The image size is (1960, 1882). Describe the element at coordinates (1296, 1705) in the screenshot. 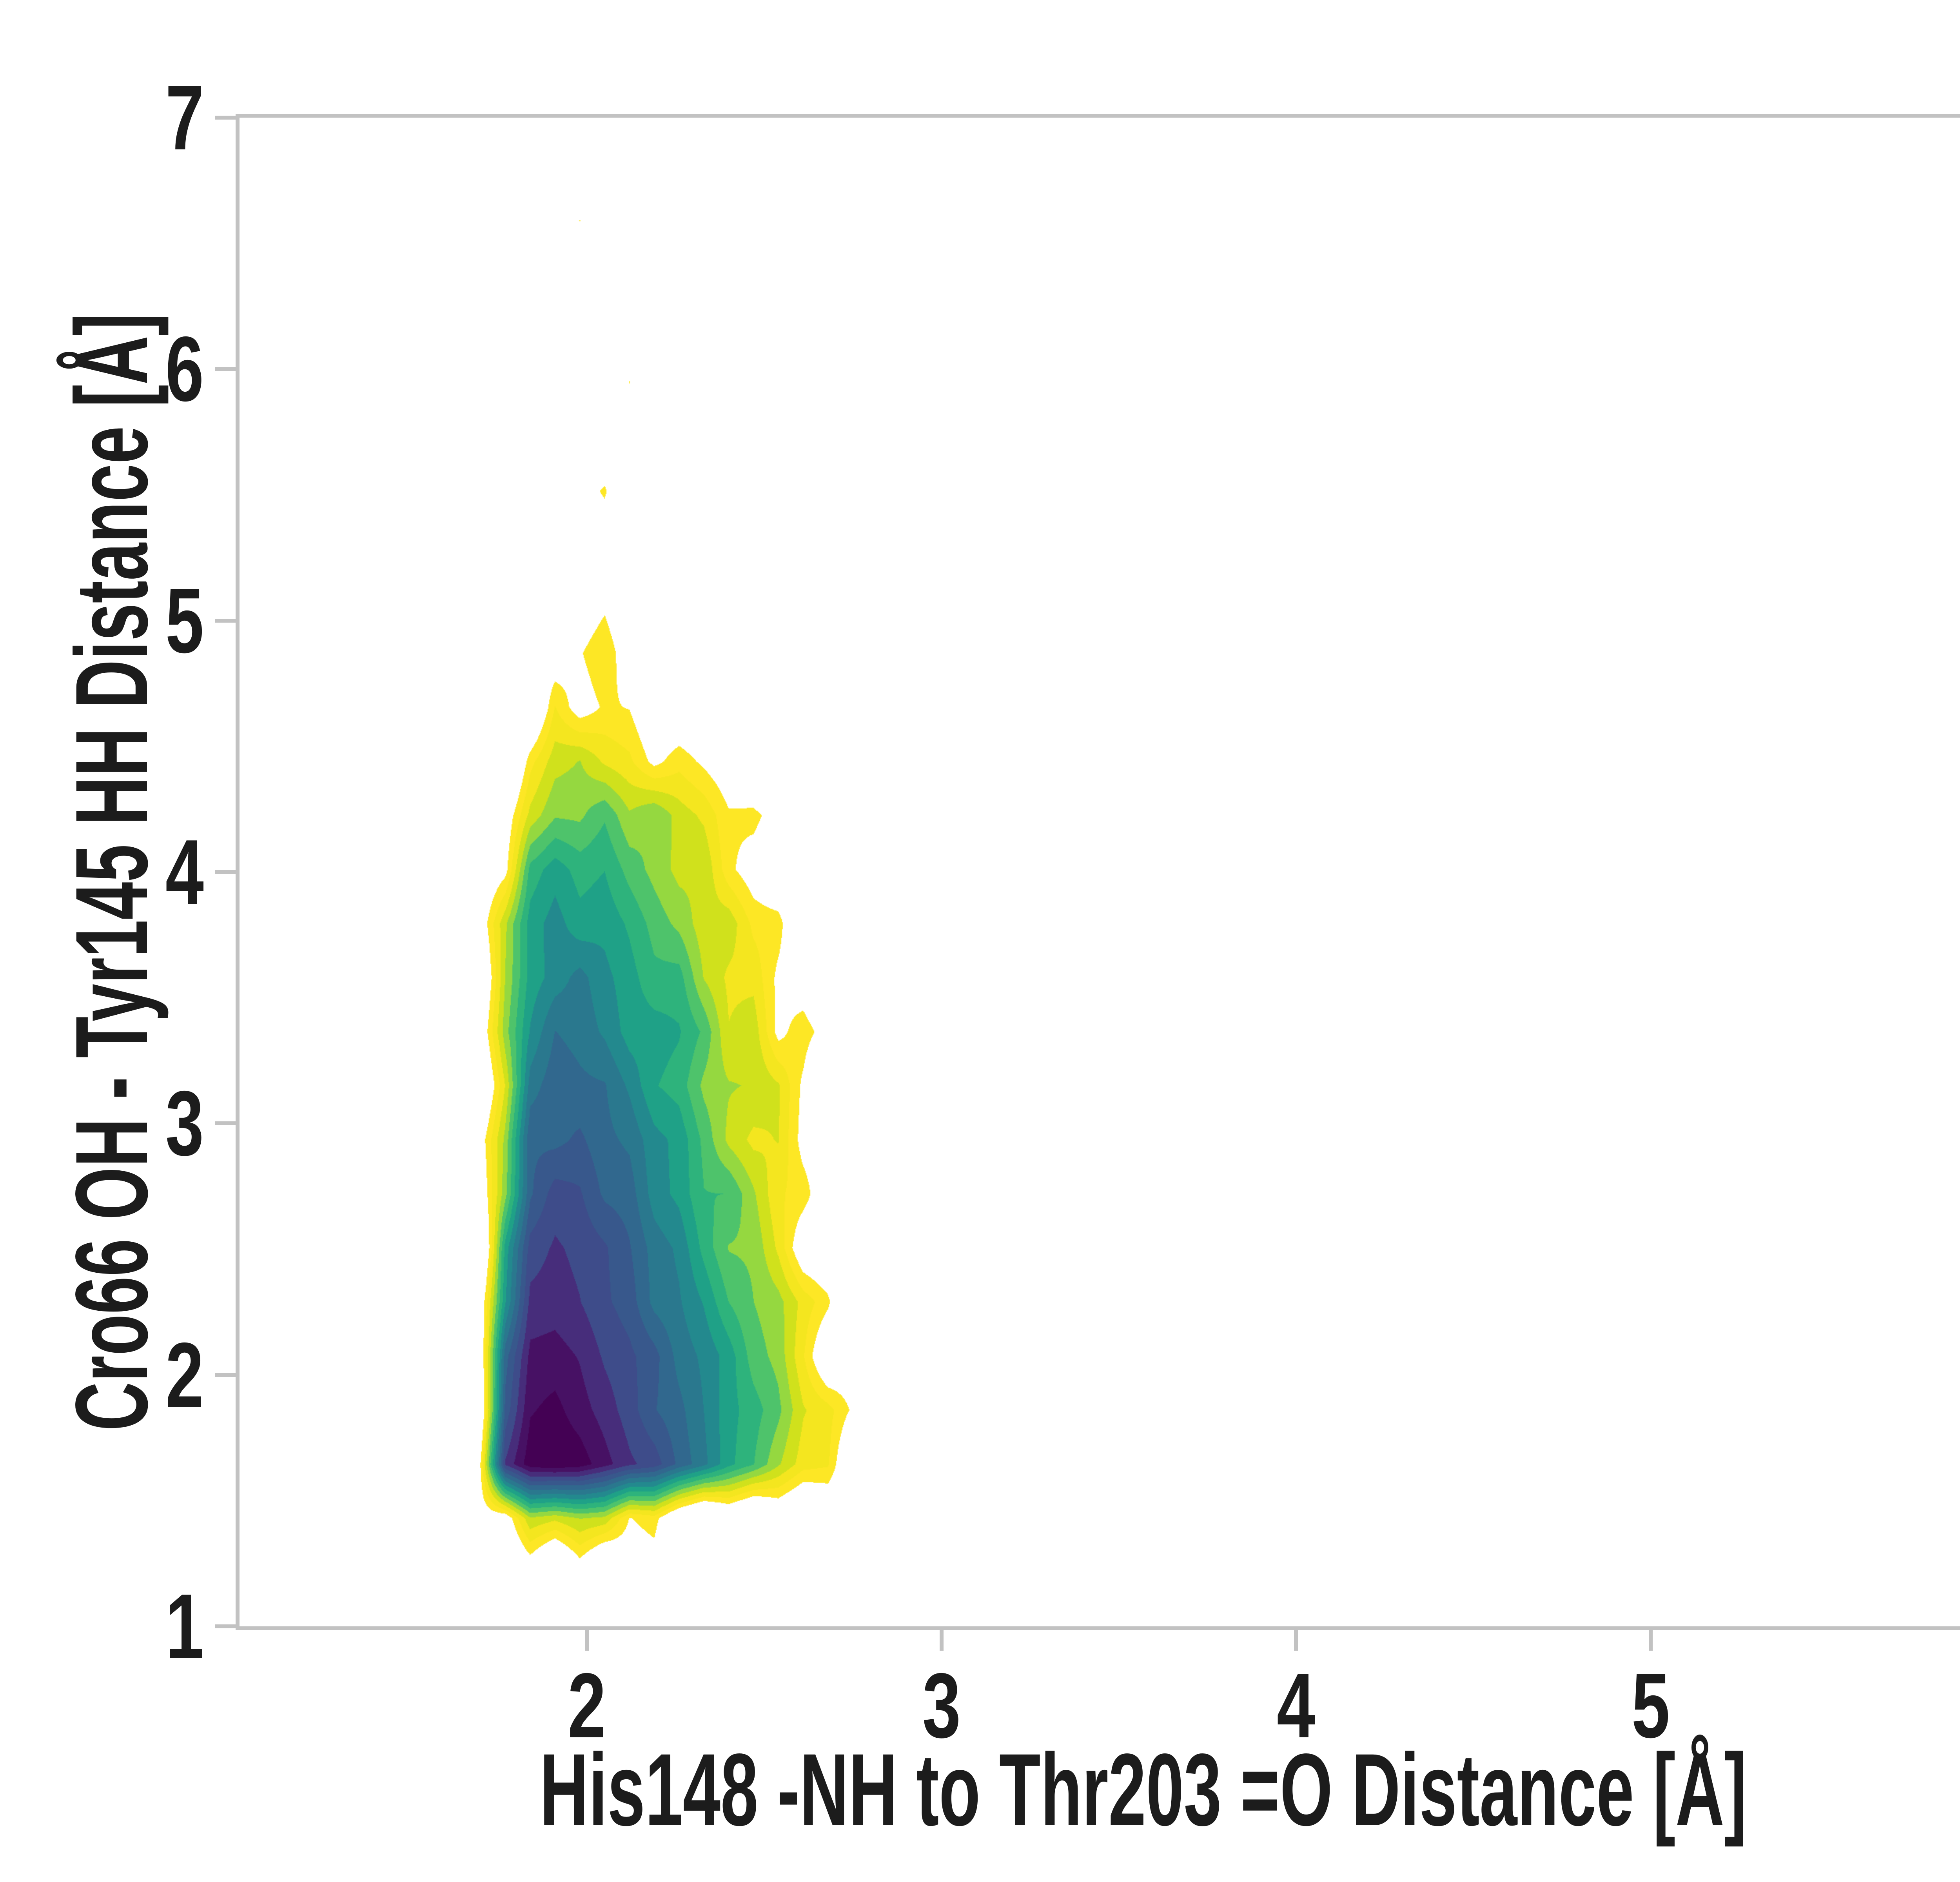

I see `x-tick-label: 4` at that location.